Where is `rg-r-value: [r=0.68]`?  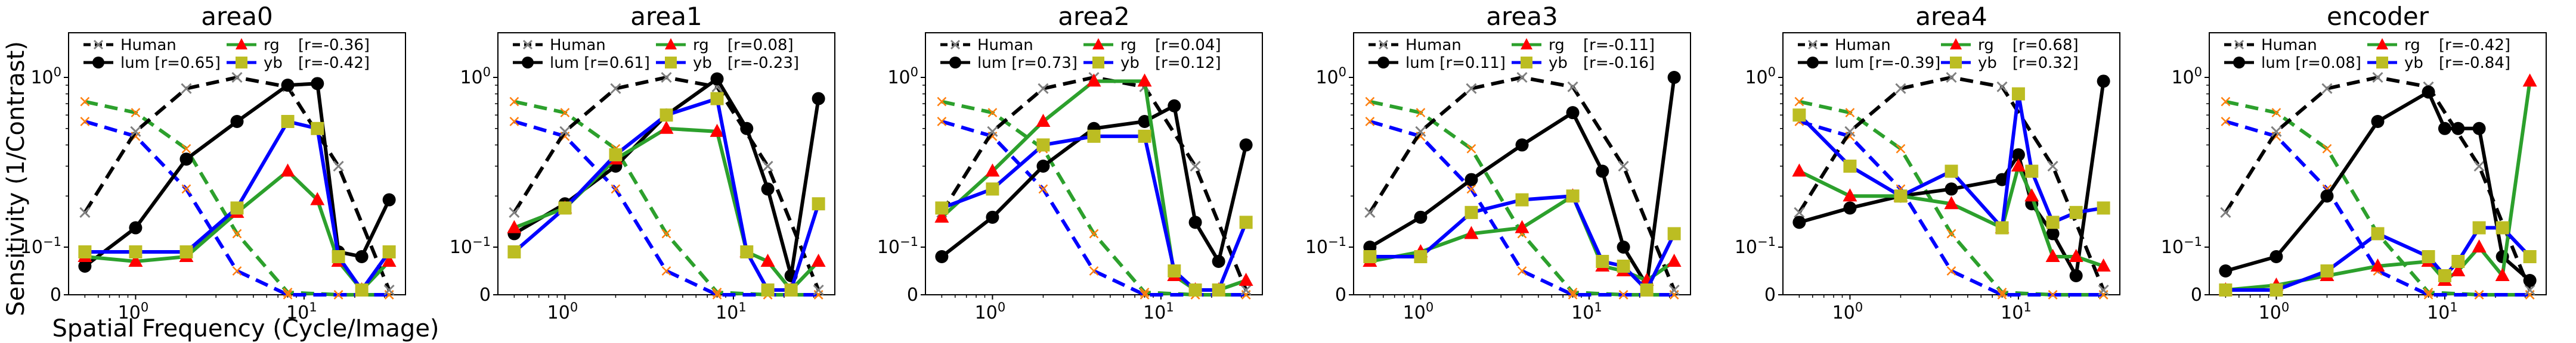 rg-r-value: [r=0.68] is located at coordinates (2046, 45).